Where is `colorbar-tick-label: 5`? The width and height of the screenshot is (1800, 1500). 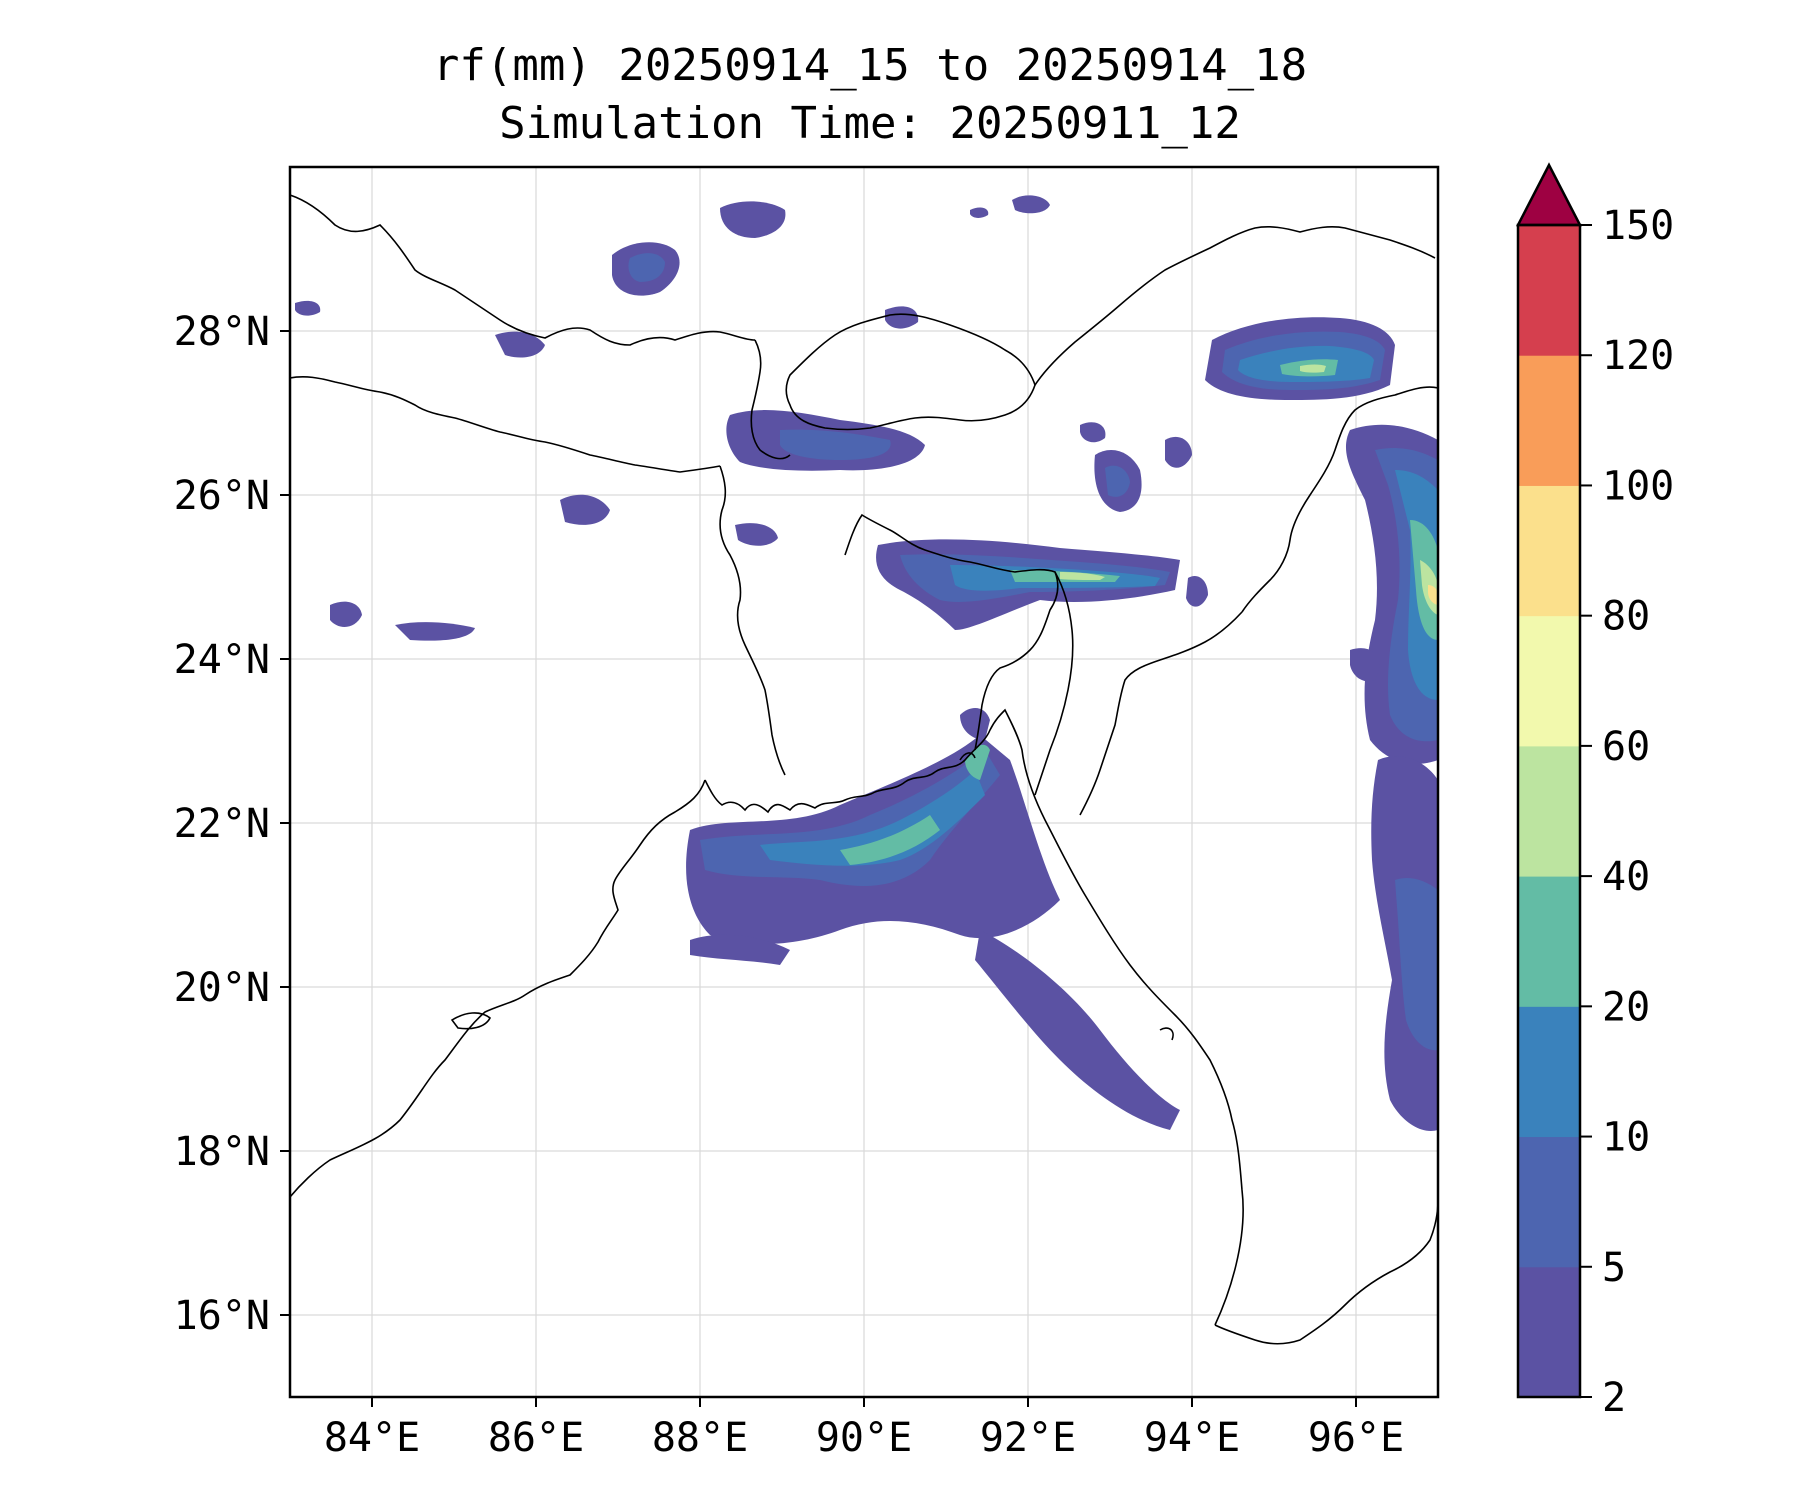 colorbar-tick-label: 5 is located at coordinates (1614, 1268).